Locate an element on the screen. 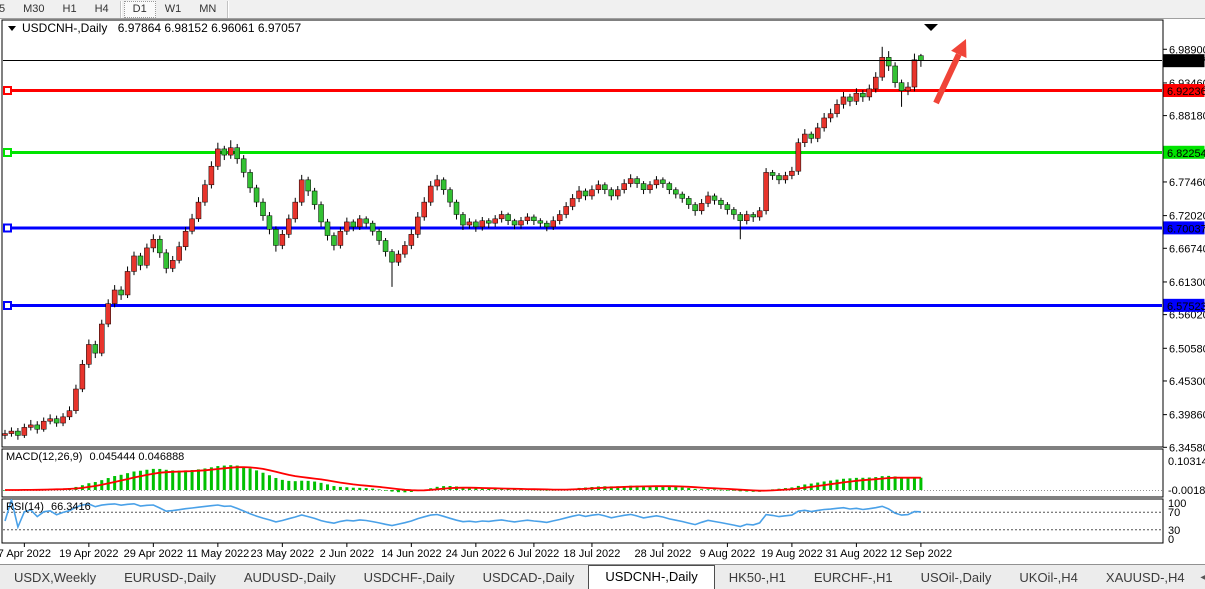 This screenshot has width=1205, height=589. timeframe-button-w1: W1 is located at coordinates (173, 8).